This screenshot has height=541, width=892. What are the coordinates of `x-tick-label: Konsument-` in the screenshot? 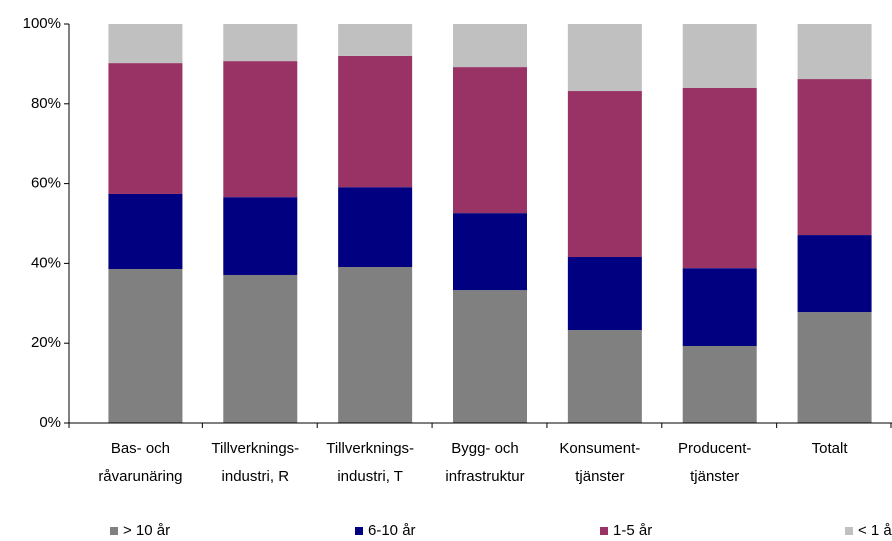 It's located at (599, 448).